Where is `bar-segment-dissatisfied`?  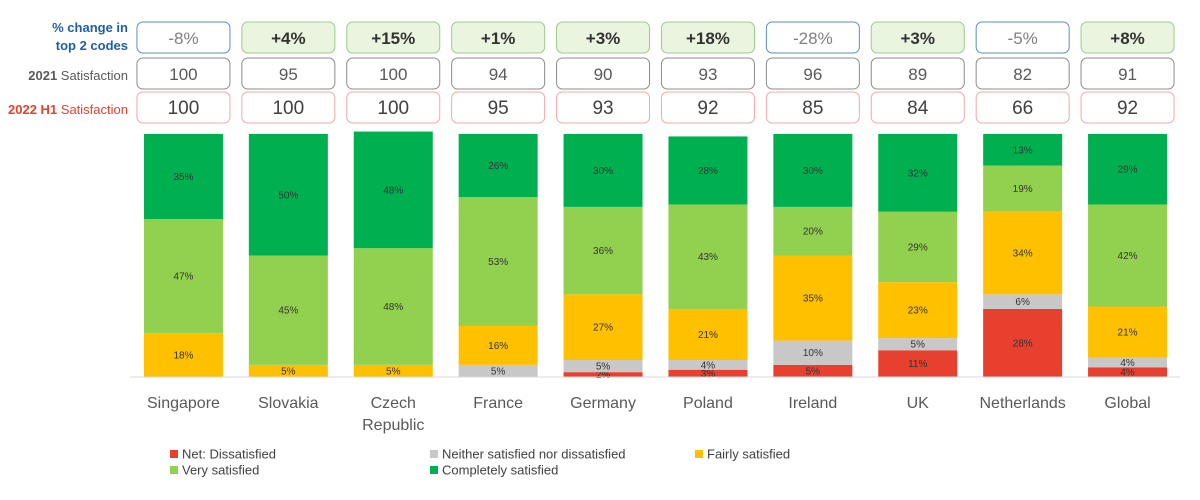
bar-segment-dissatisfied is located at coordinates (1023, 342).